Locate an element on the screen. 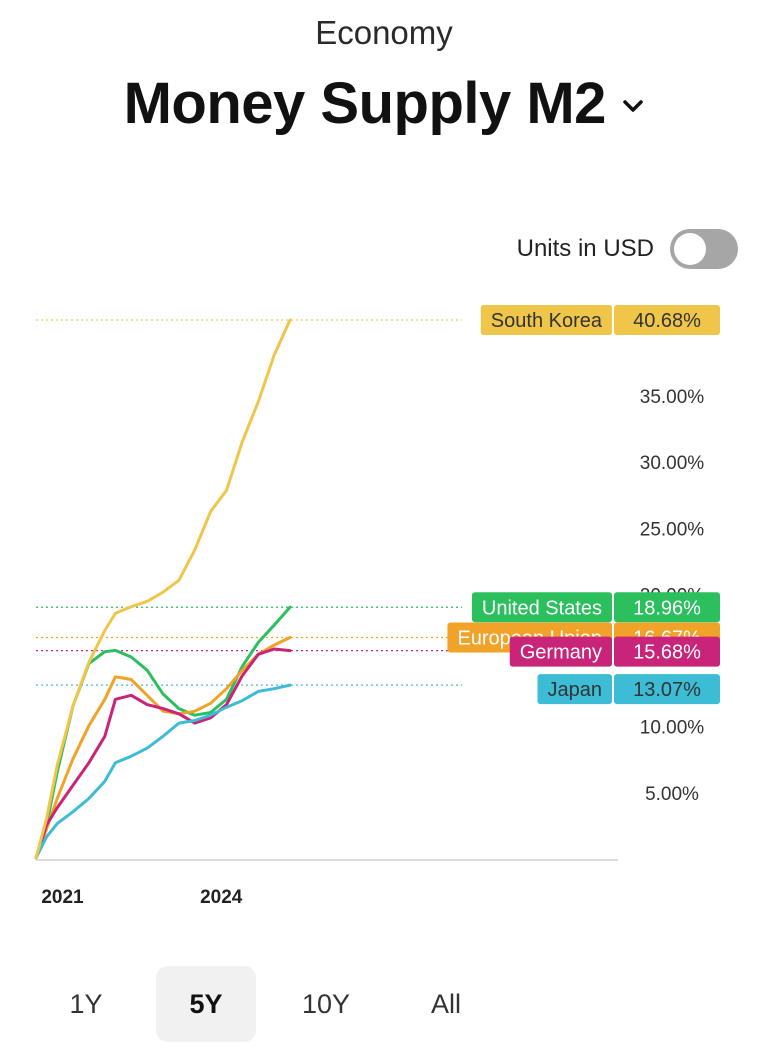  series-value-text: 18.96% is located at coordinates (667, 608).